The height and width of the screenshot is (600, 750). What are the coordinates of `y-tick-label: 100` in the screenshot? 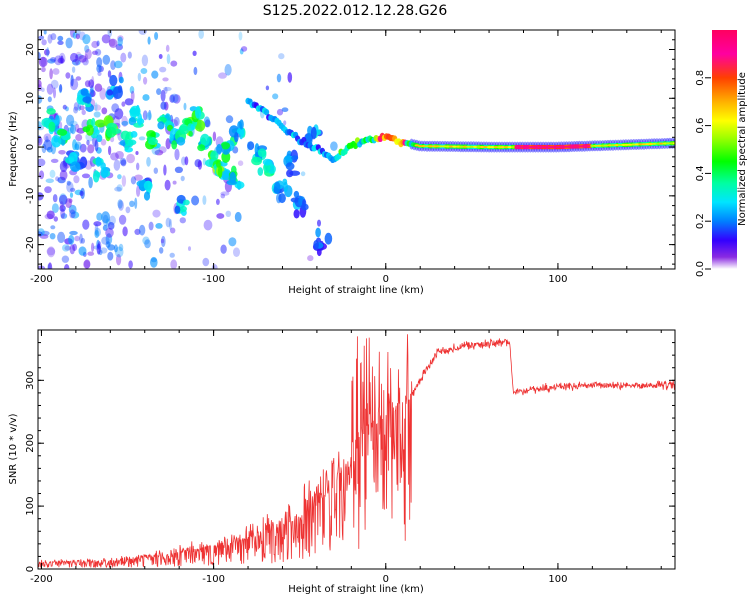 It's located at (30, 506).